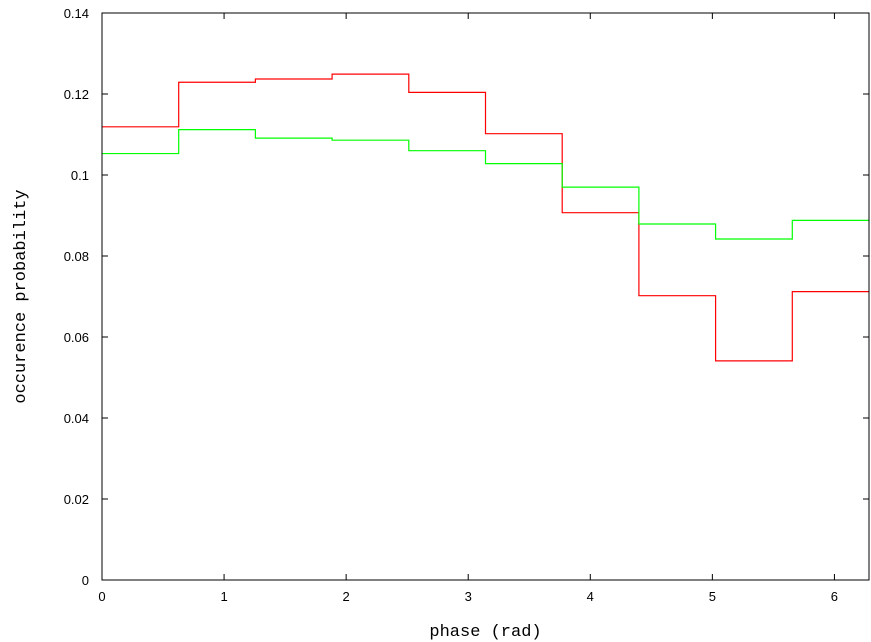 The width and height of the screenshot is (871, 642). Describe the element at coordinates (834, 596) in the screenshot. I see `x-tick-label: 6` at that location.